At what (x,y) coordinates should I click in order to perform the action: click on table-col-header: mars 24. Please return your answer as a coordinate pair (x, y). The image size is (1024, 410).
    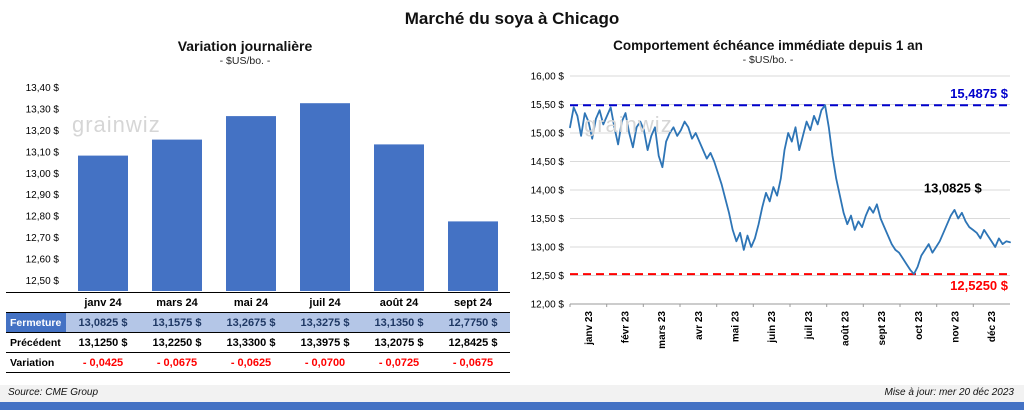
    Looking at the image, I should click on (177, 302).